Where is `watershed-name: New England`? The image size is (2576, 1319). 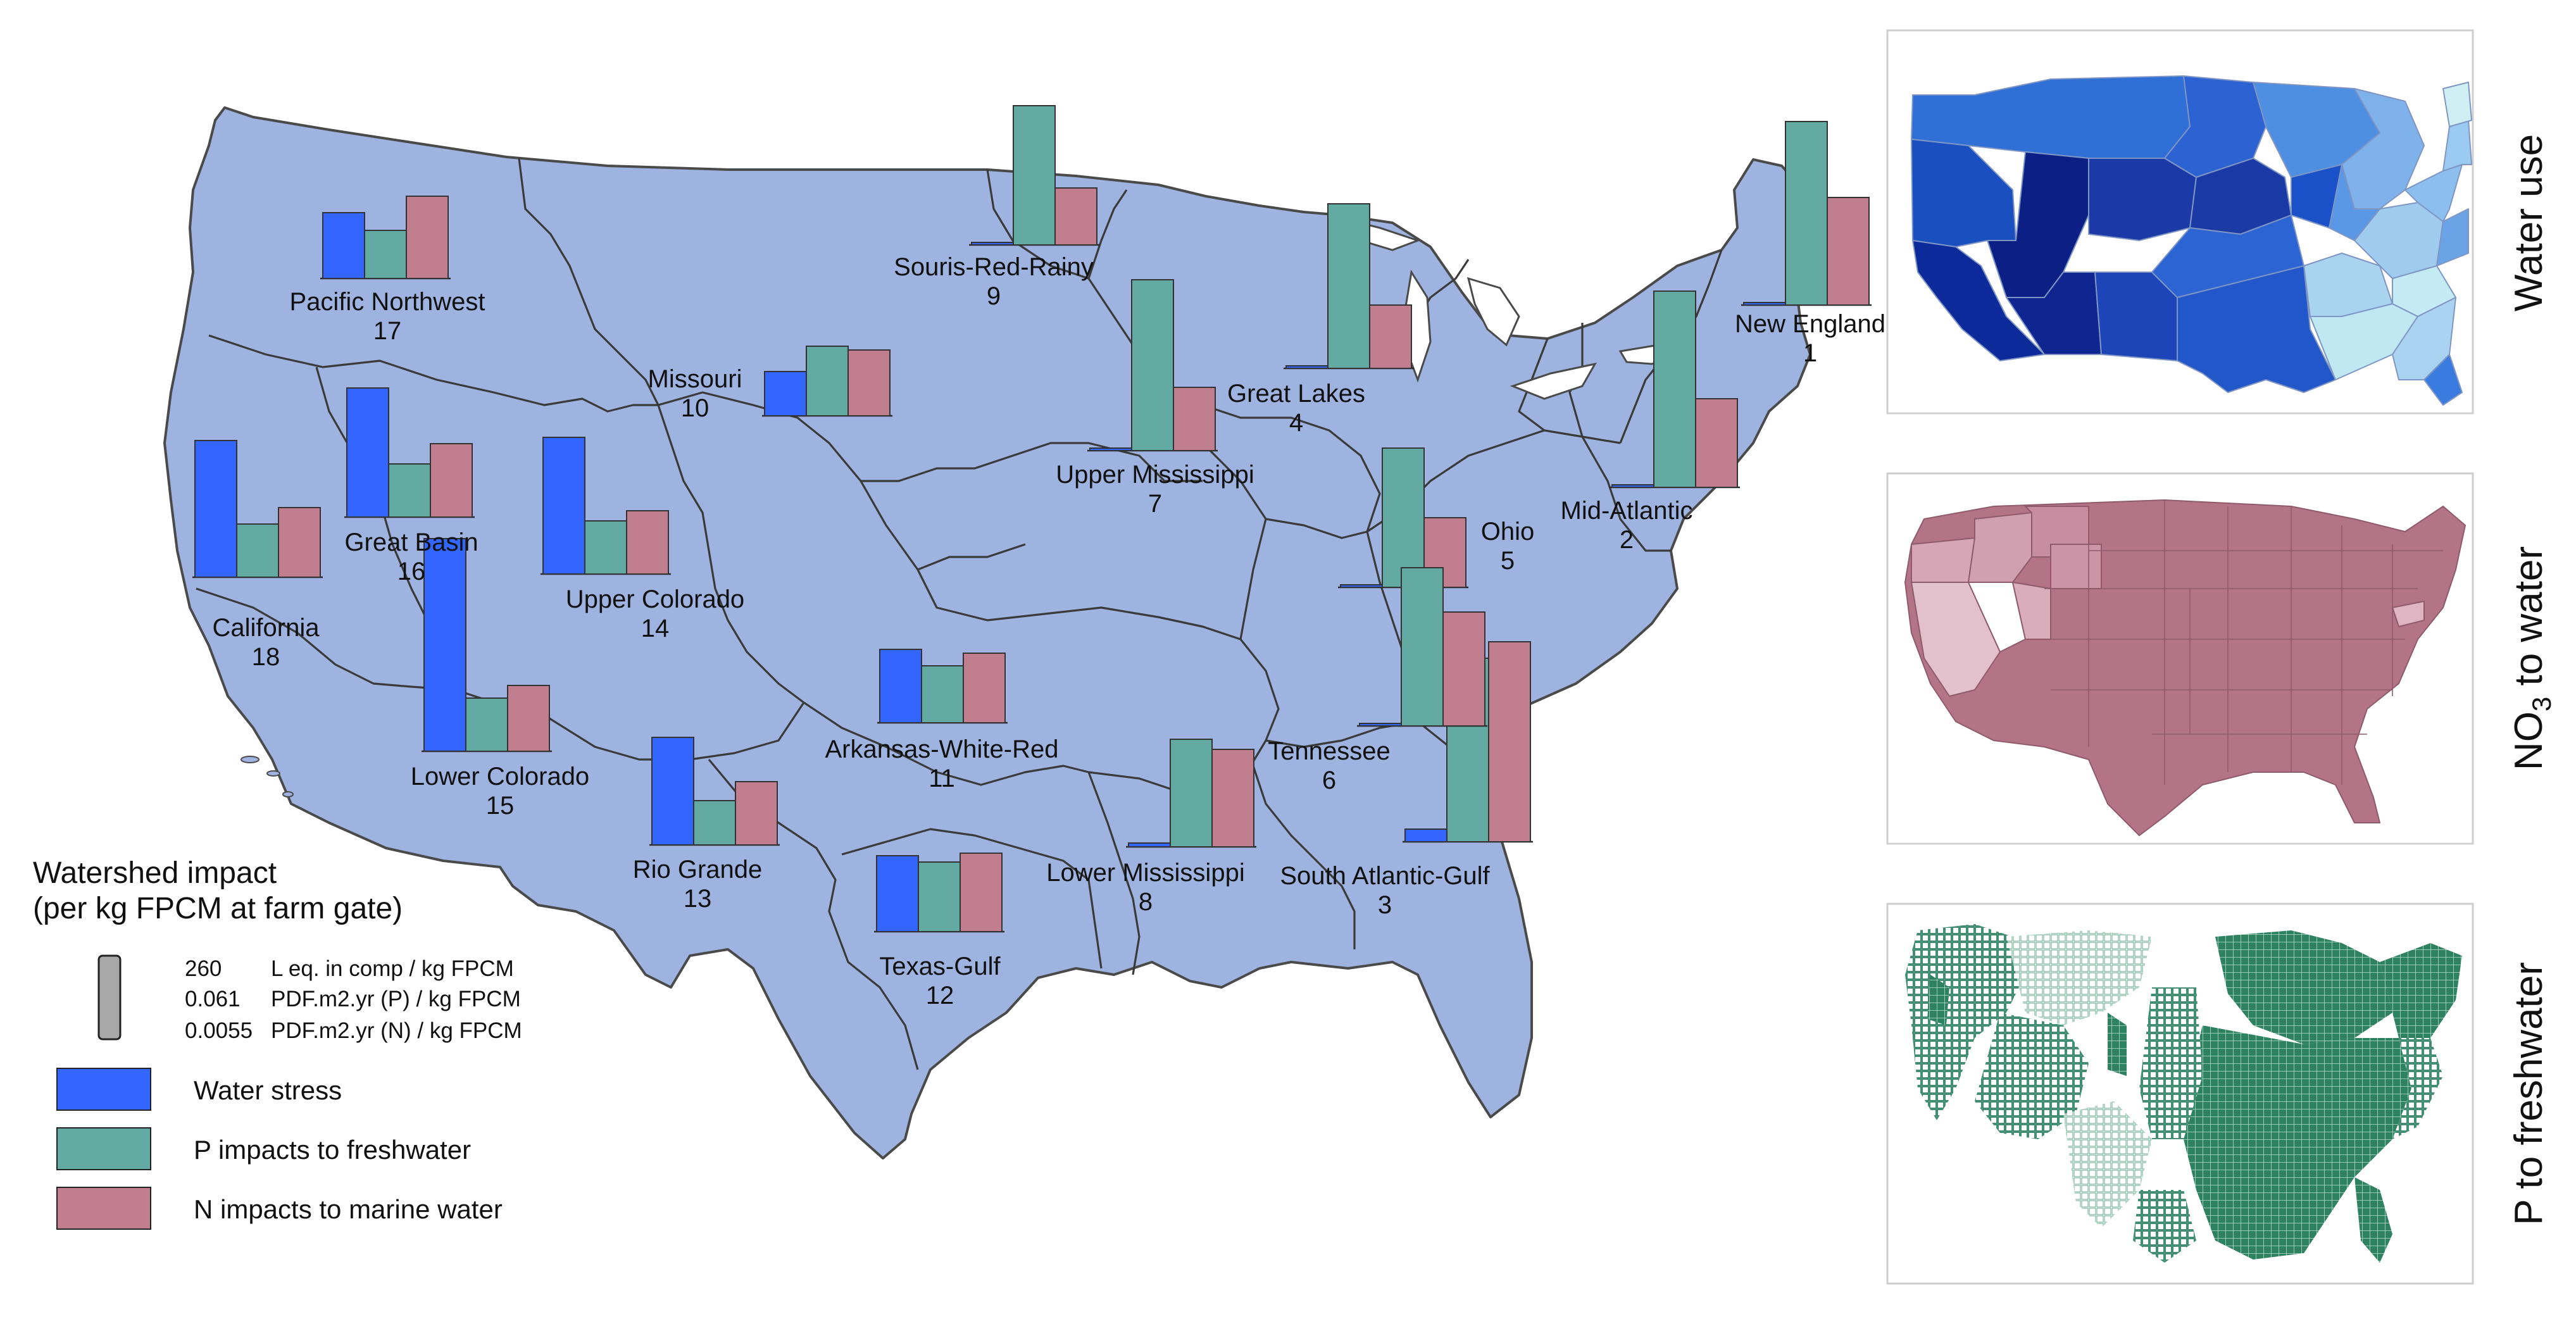 watershed-name: New England is located at coordinates (1810, 324).